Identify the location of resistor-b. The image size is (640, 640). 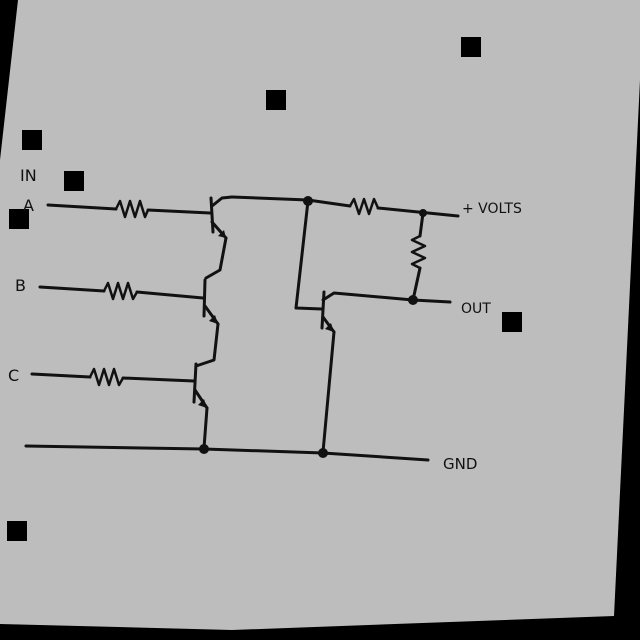
(120, 291).